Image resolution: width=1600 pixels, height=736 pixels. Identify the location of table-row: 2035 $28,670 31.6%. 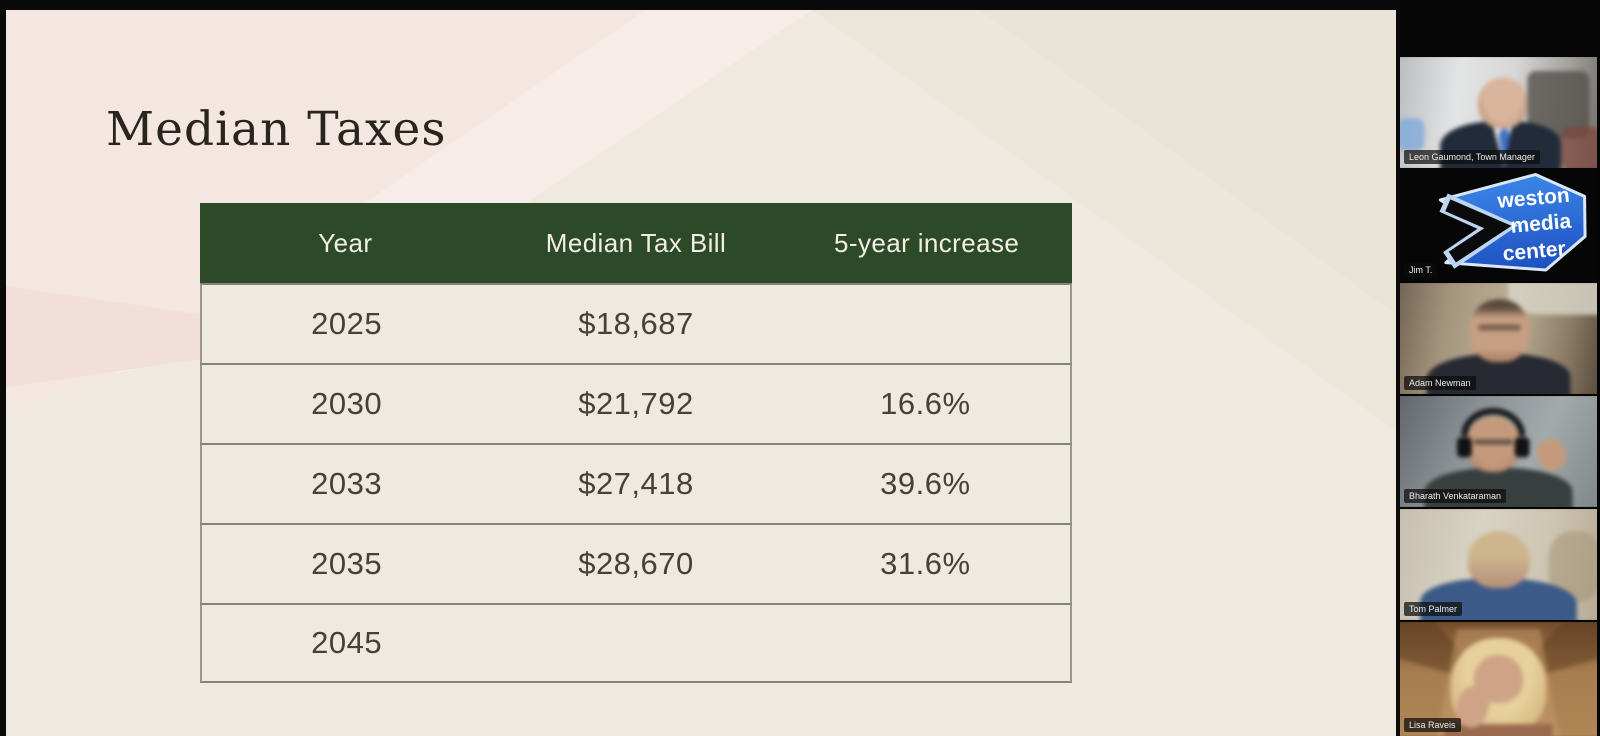
(636, 563).